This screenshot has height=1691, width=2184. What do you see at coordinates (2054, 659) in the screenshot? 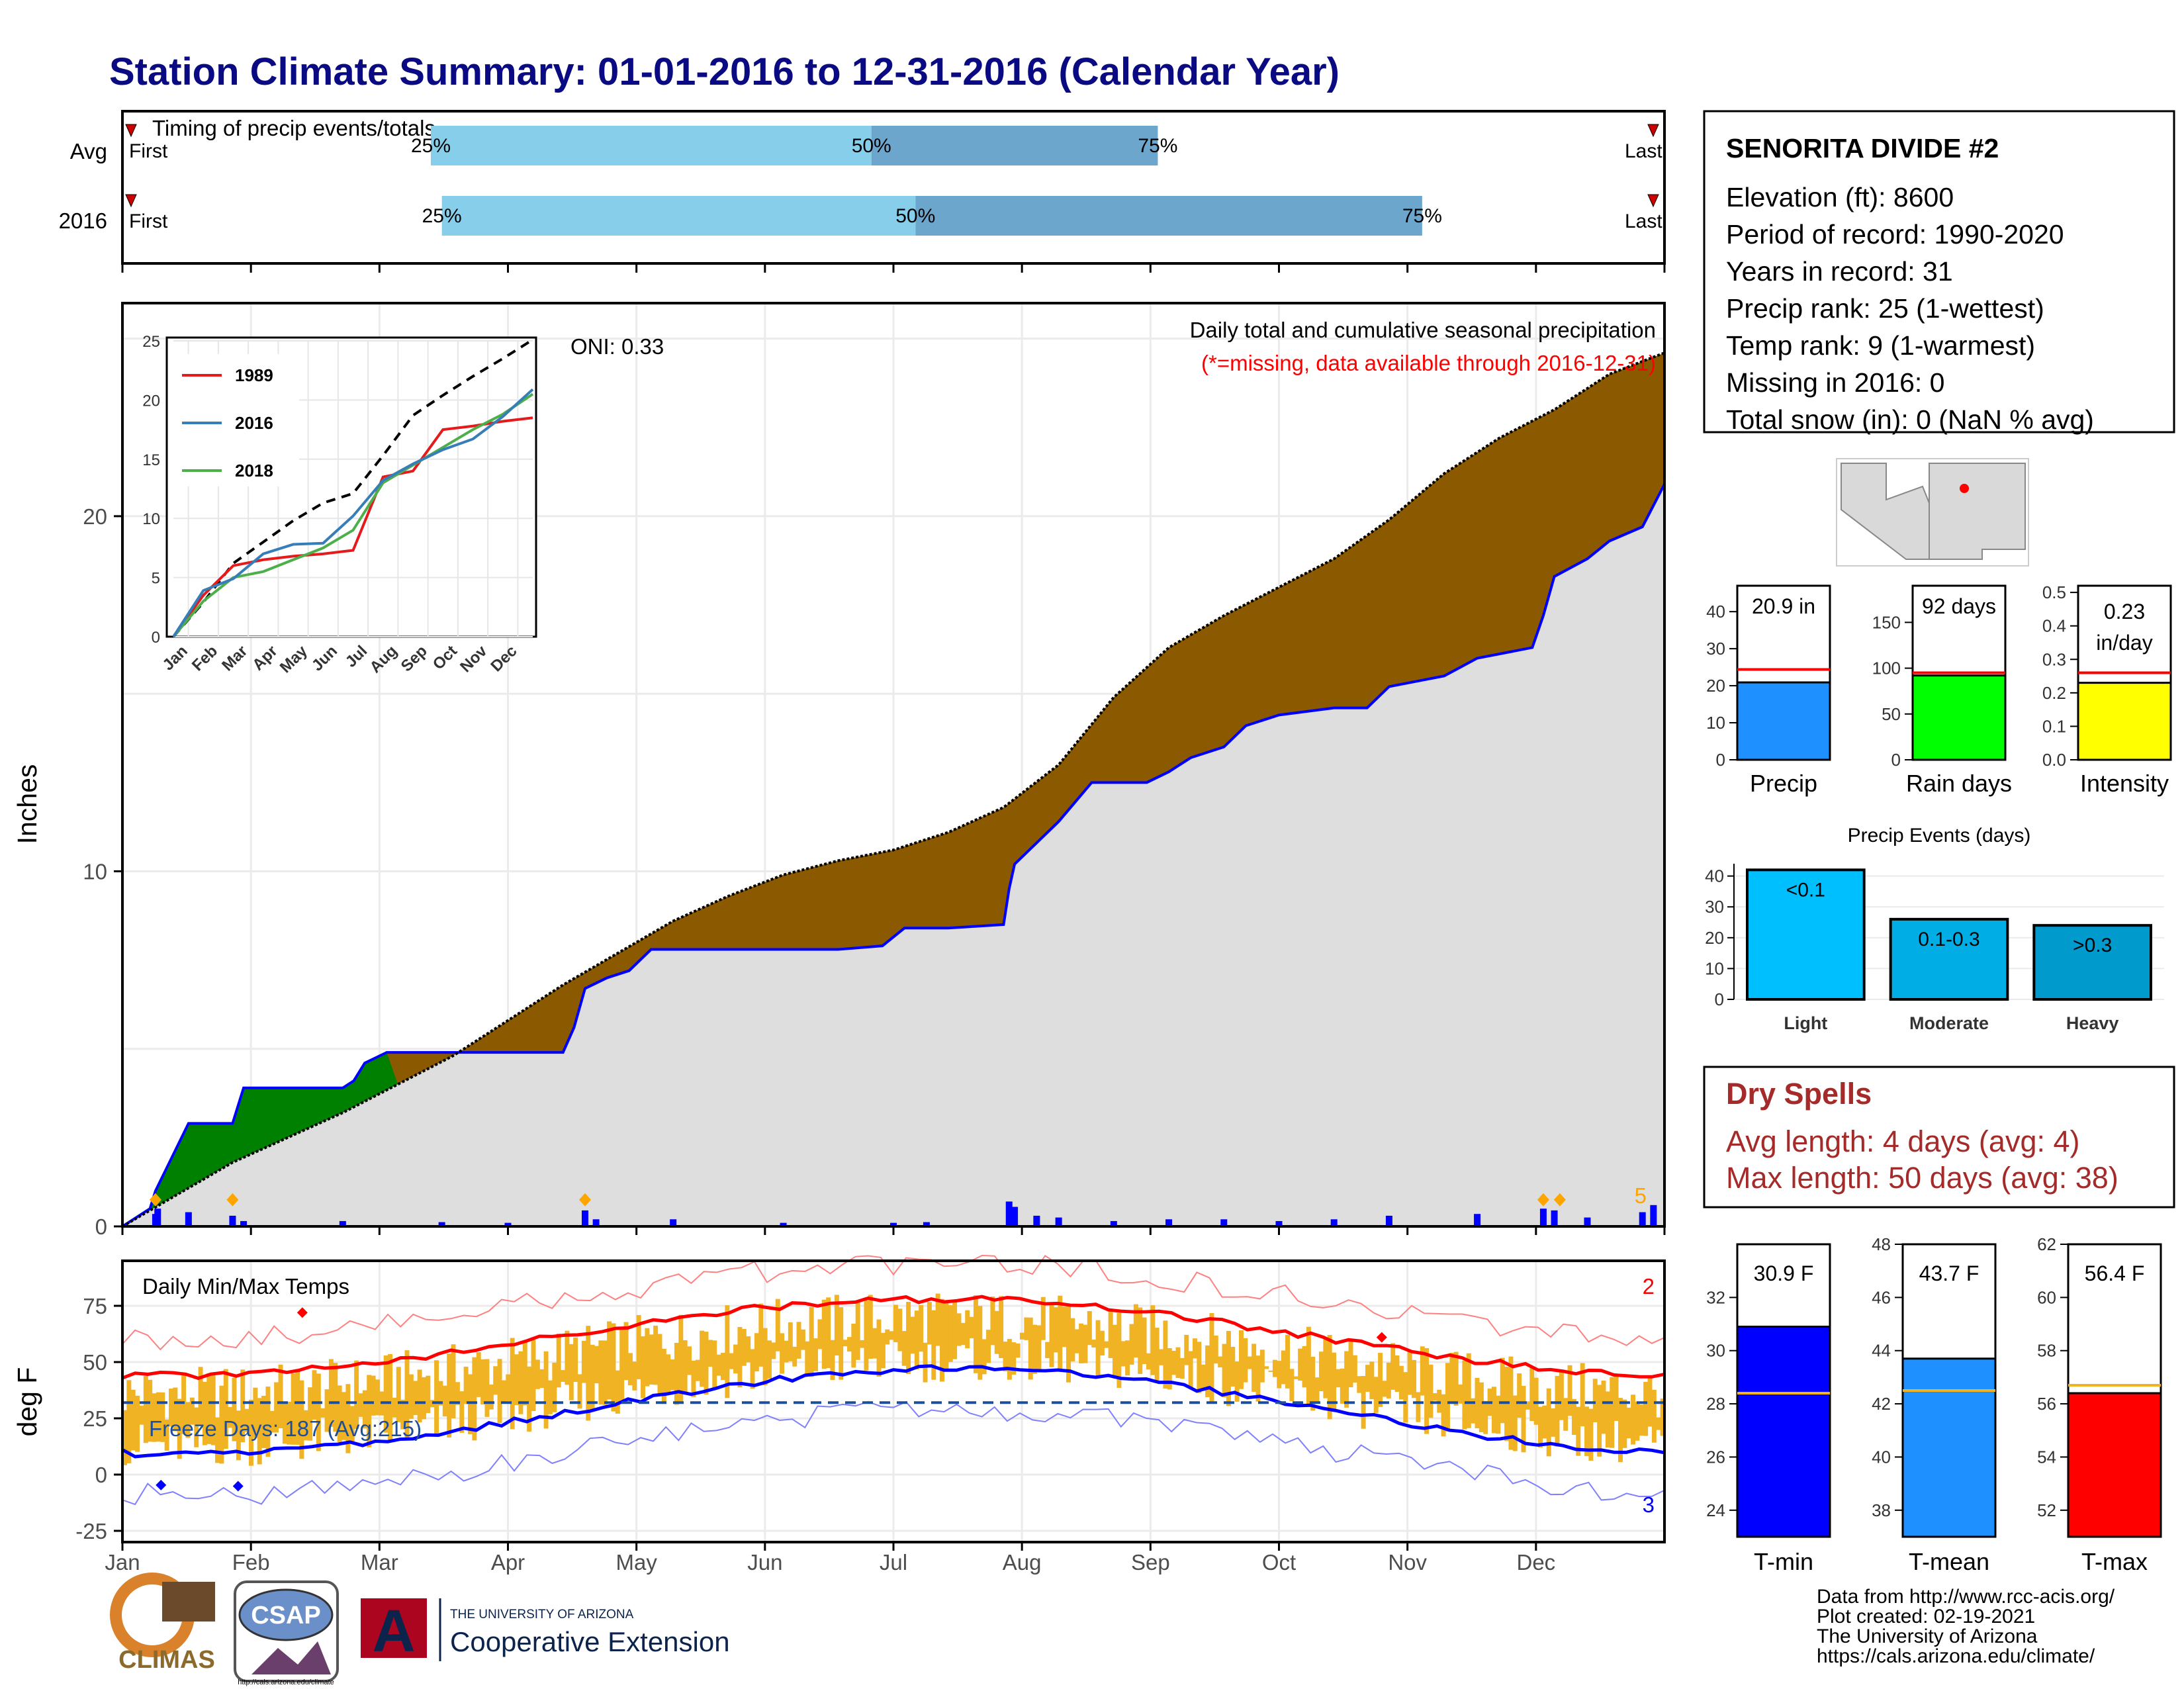
I see `summary-tick-label: 0.3` at bounding box center [2054, 659].